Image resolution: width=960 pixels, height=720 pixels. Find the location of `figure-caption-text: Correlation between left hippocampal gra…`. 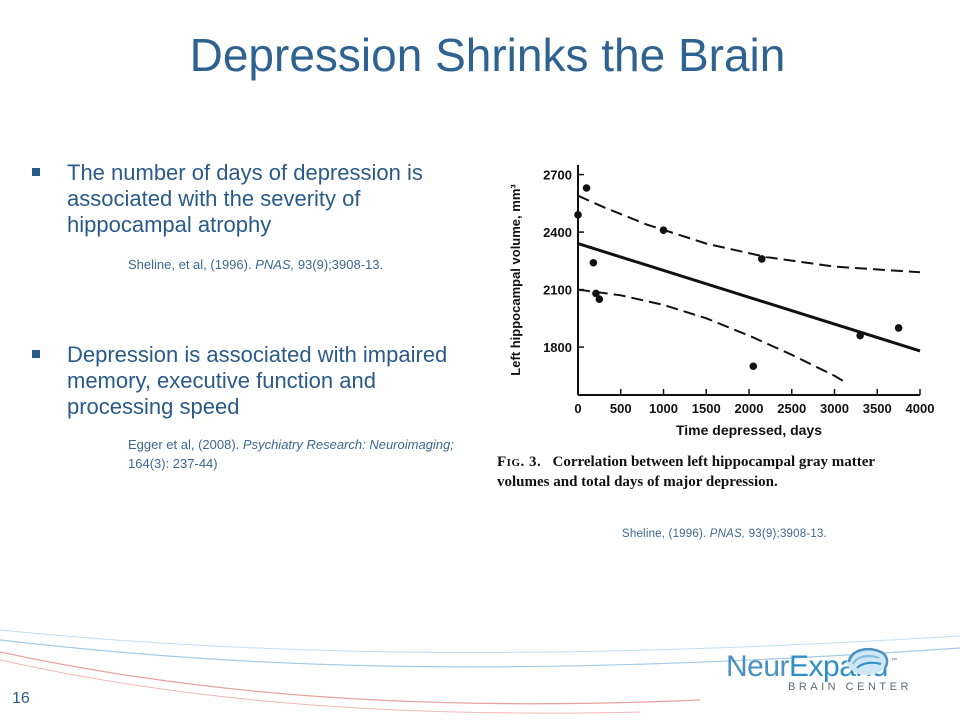

figure-caption-text: Correlation between left hippocampal gra… is located at coordinates (686, 472).